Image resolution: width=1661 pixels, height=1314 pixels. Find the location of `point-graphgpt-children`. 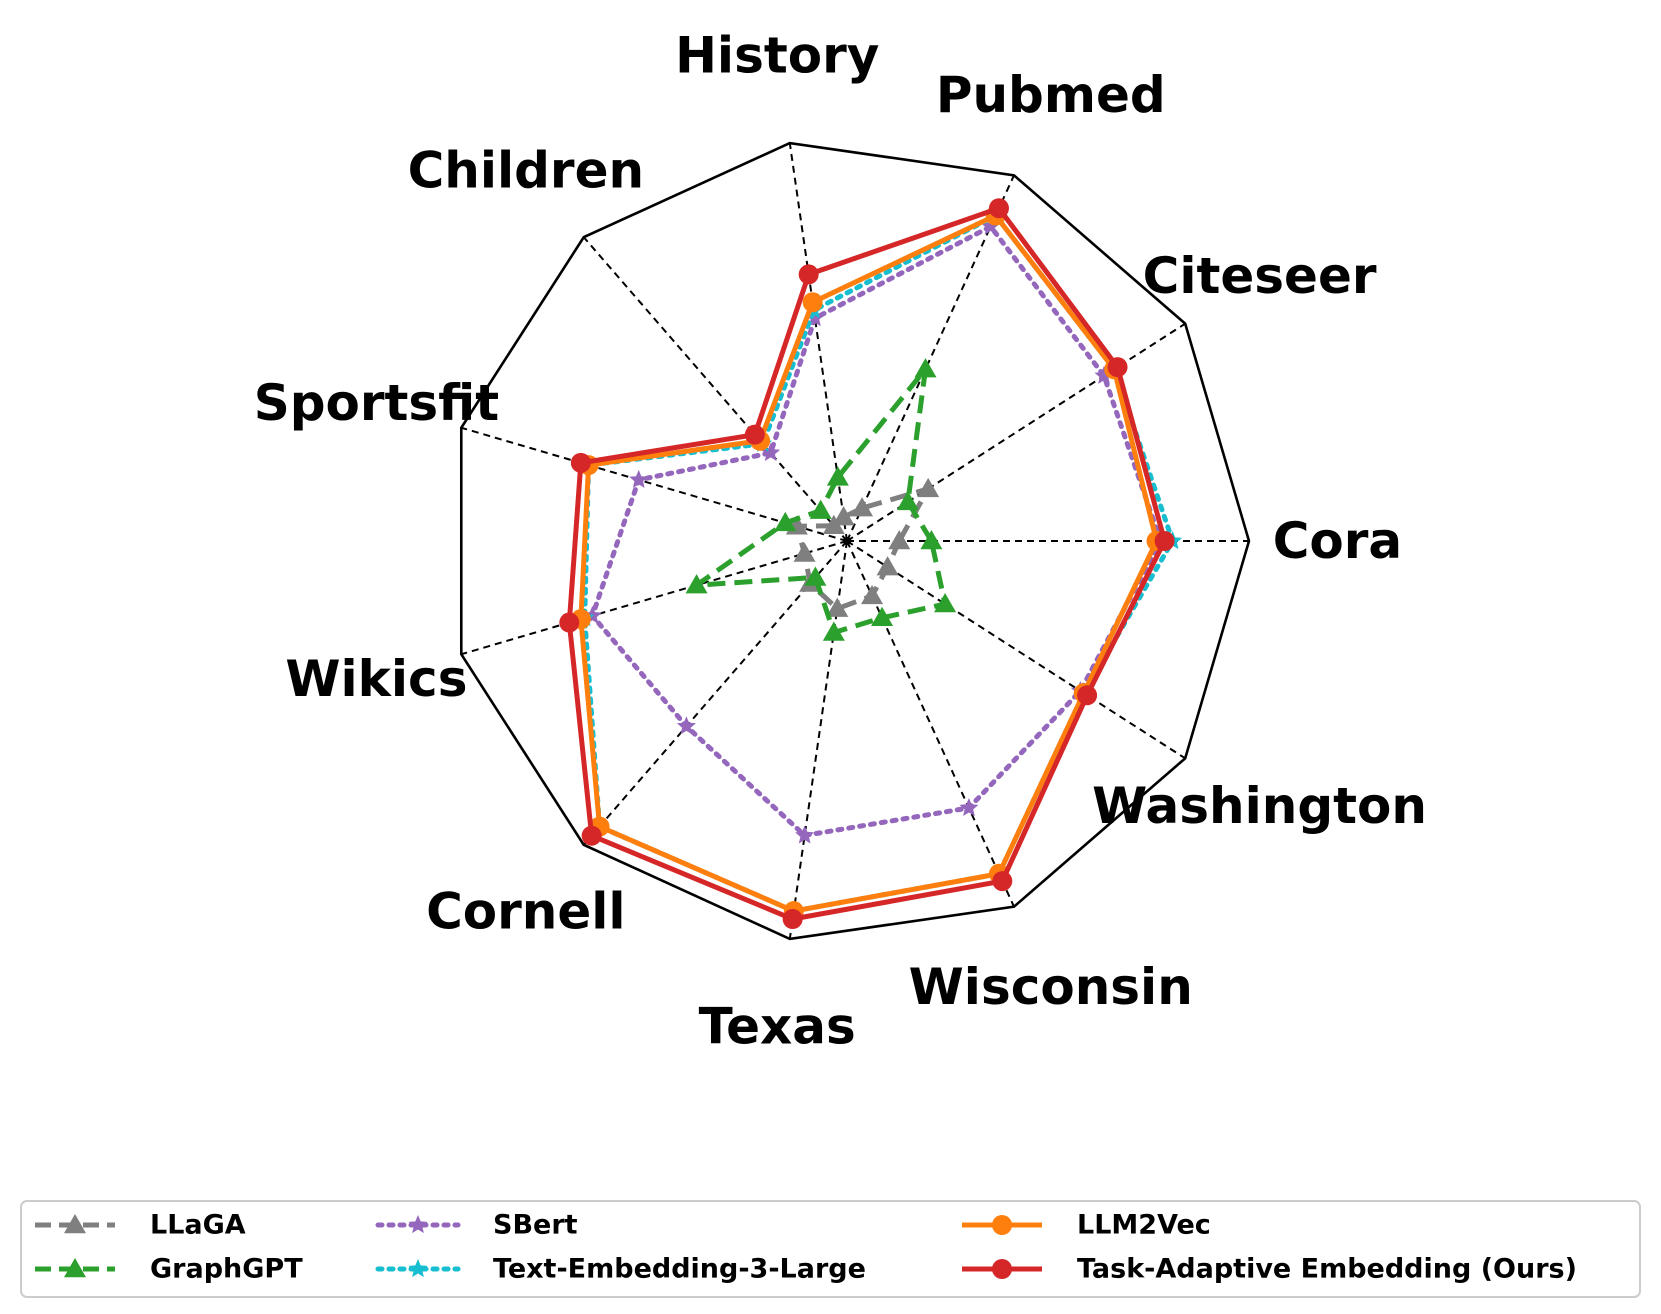

point-graphgpt-children is located at coordinates (820, 509).